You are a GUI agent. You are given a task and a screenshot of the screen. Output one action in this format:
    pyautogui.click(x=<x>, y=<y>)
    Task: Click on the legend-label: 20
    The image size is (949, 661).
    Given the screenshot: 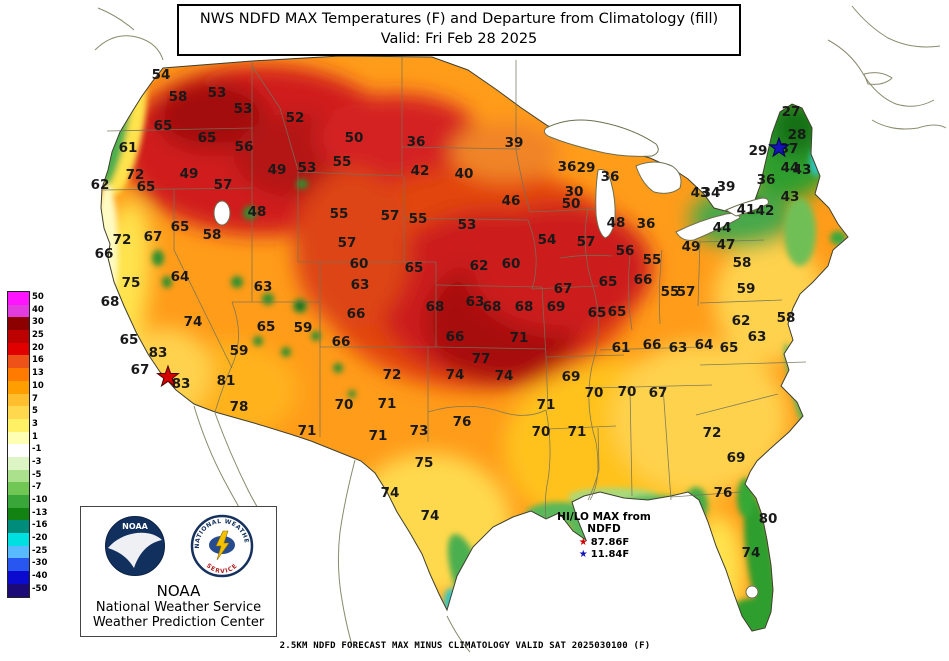 What is the action you would take?
    pyautogui.click(x=38, y=347)
    